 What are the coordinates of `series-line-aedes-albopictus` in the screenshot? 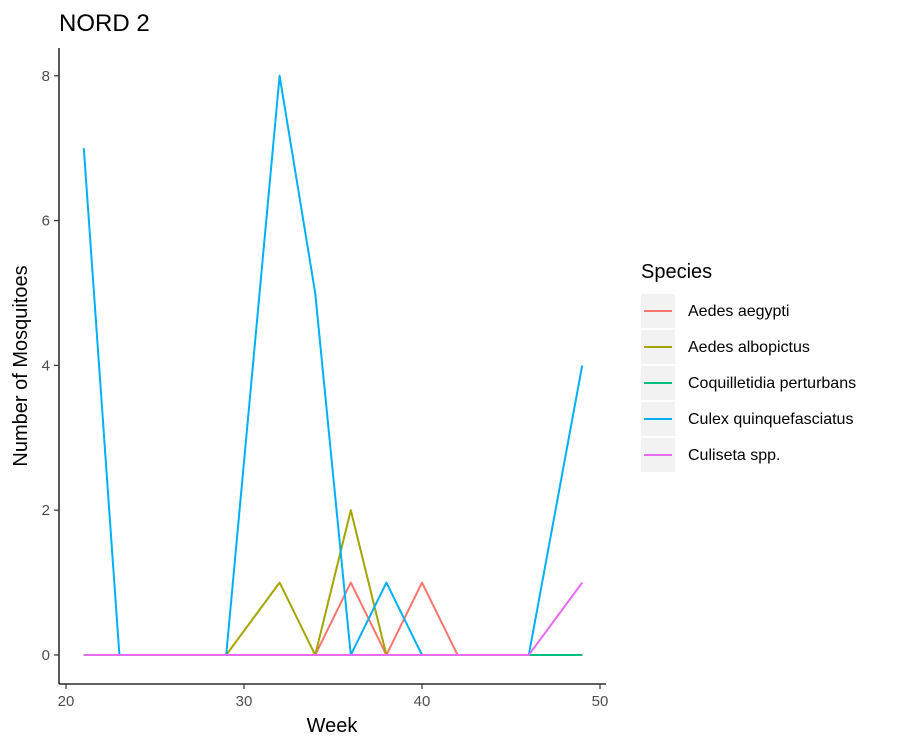 It's located at (333, 582).